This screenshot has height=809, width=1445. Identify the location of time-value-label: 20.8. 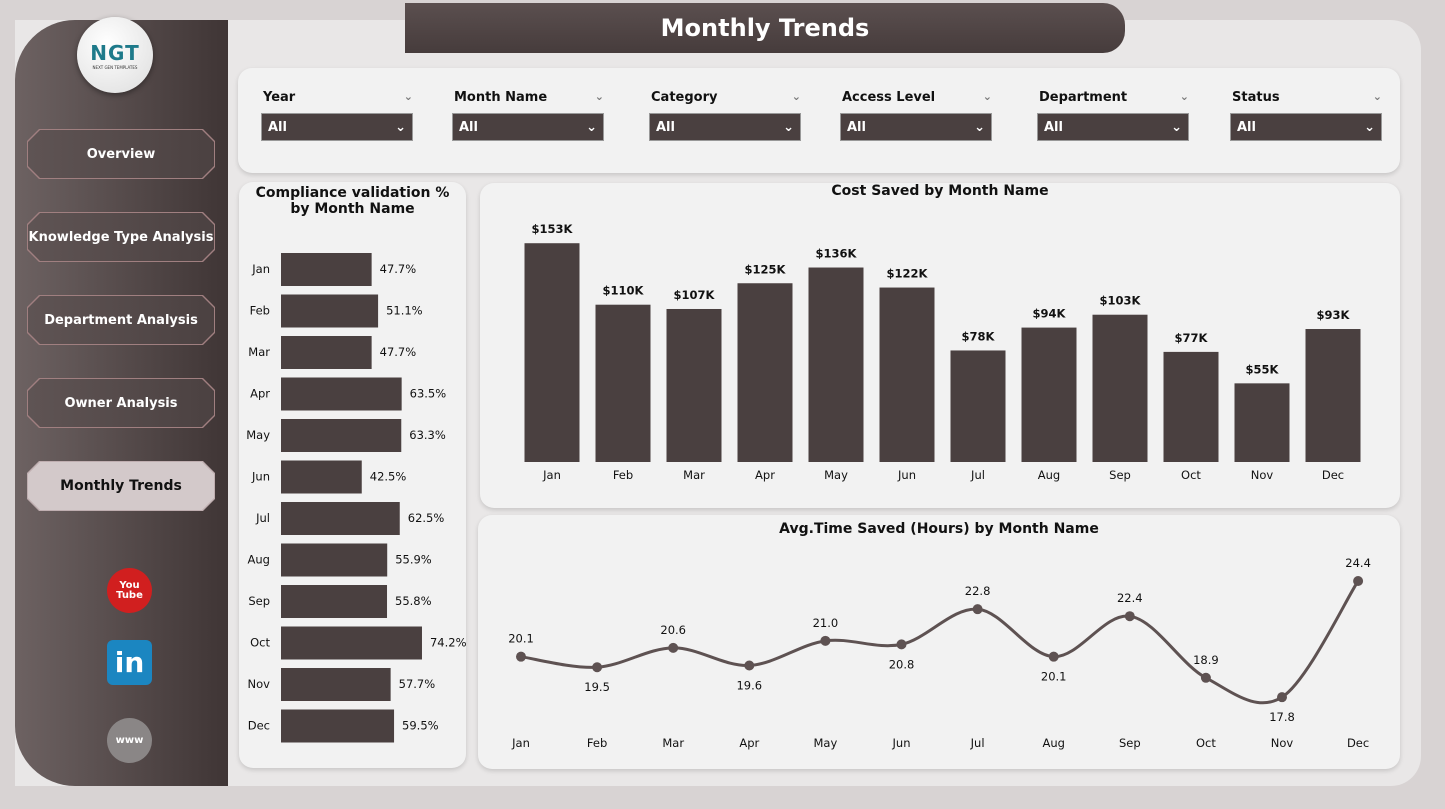
(902, 664).